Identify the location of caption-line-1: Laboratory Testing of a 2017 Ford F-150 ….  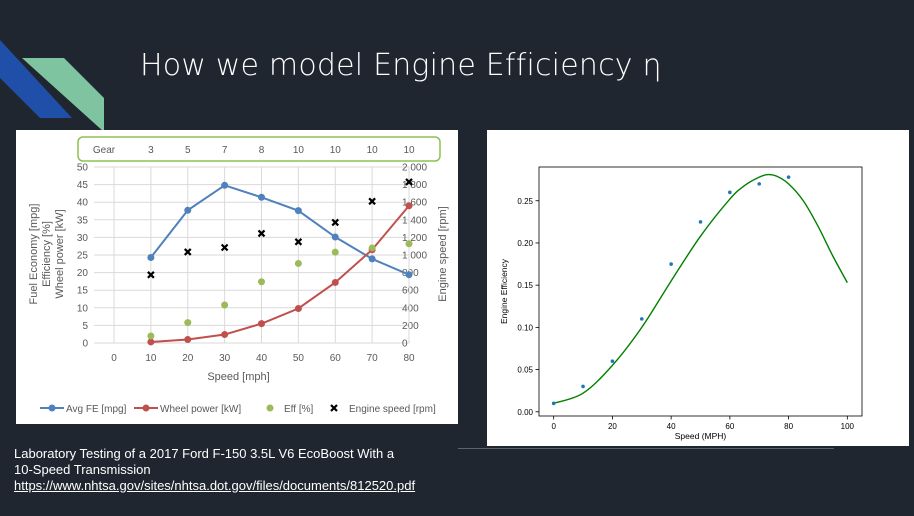
(204, 453).